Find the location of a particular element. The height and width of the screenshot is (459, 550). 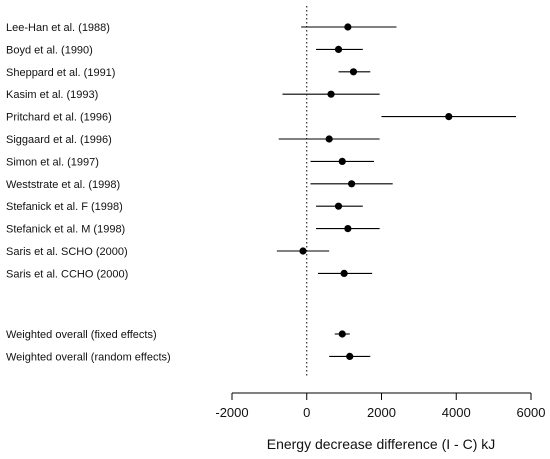

x-tick-label-3: 2000 is located at coordinates (381, 412).